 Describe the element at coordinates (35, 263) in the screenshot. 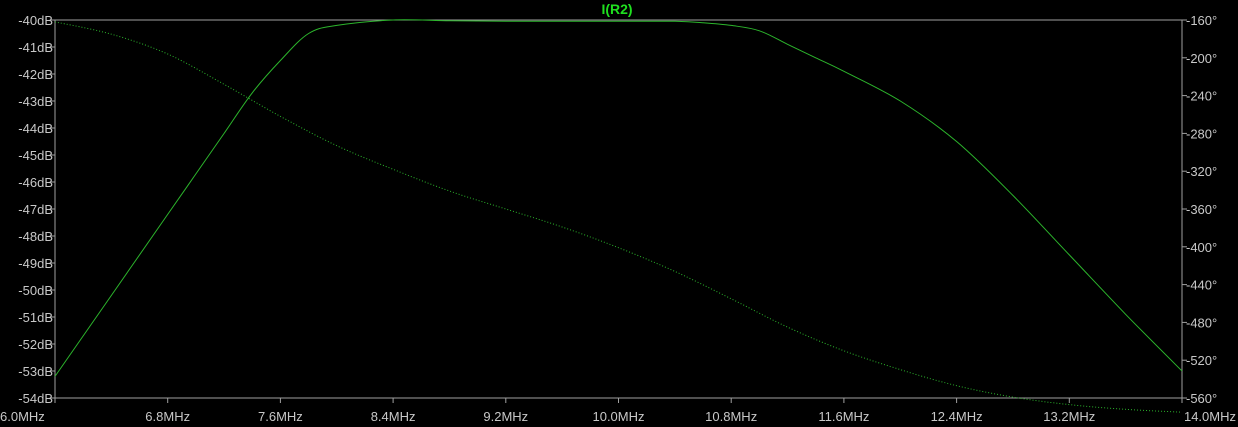

I see `left-tick-label: -49dB` at that location.